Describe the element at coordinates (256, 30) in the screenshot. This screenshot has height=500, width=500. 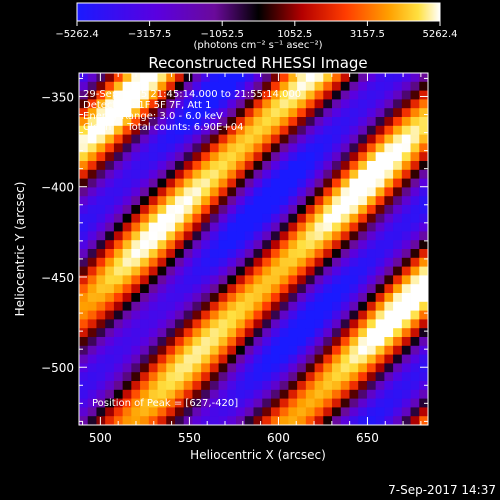
I see `colorbar-ticks: −5262.4 −3157.5 −1052.5 1052.5 3157.5 5262.4` at that location.